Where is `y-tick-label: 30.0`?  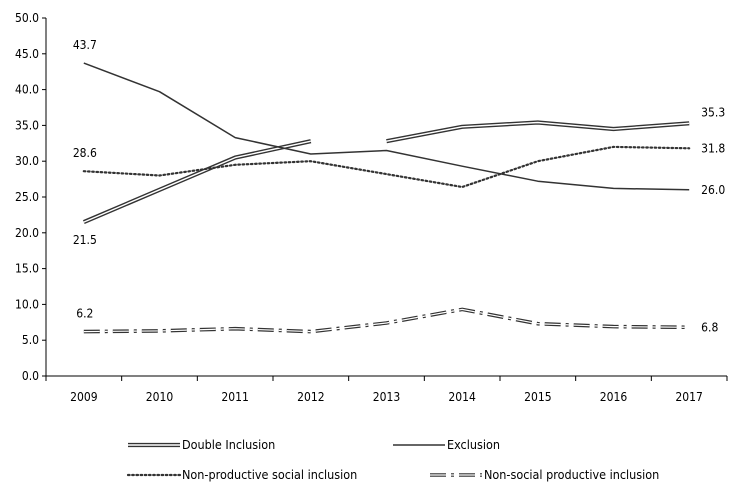
y-tick-label: 30.0 is located at coordinates (27, 161).